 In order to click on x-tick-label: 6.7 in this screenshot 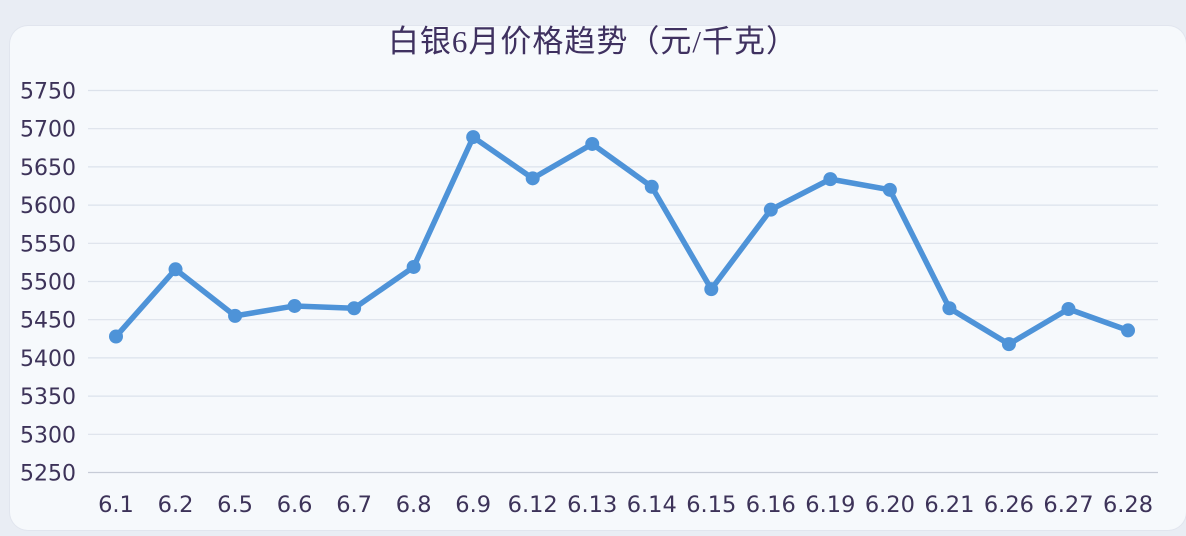, I will do `click(354, 505)`.